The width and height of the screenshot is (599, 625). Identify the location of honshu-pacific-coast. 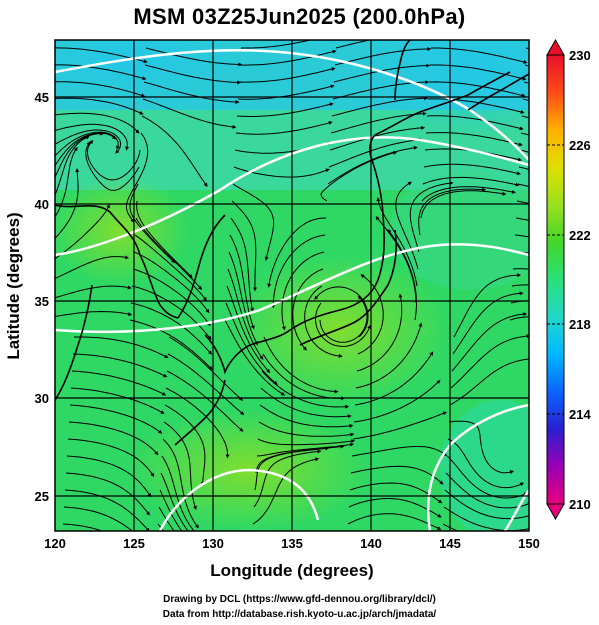
(348, 287).